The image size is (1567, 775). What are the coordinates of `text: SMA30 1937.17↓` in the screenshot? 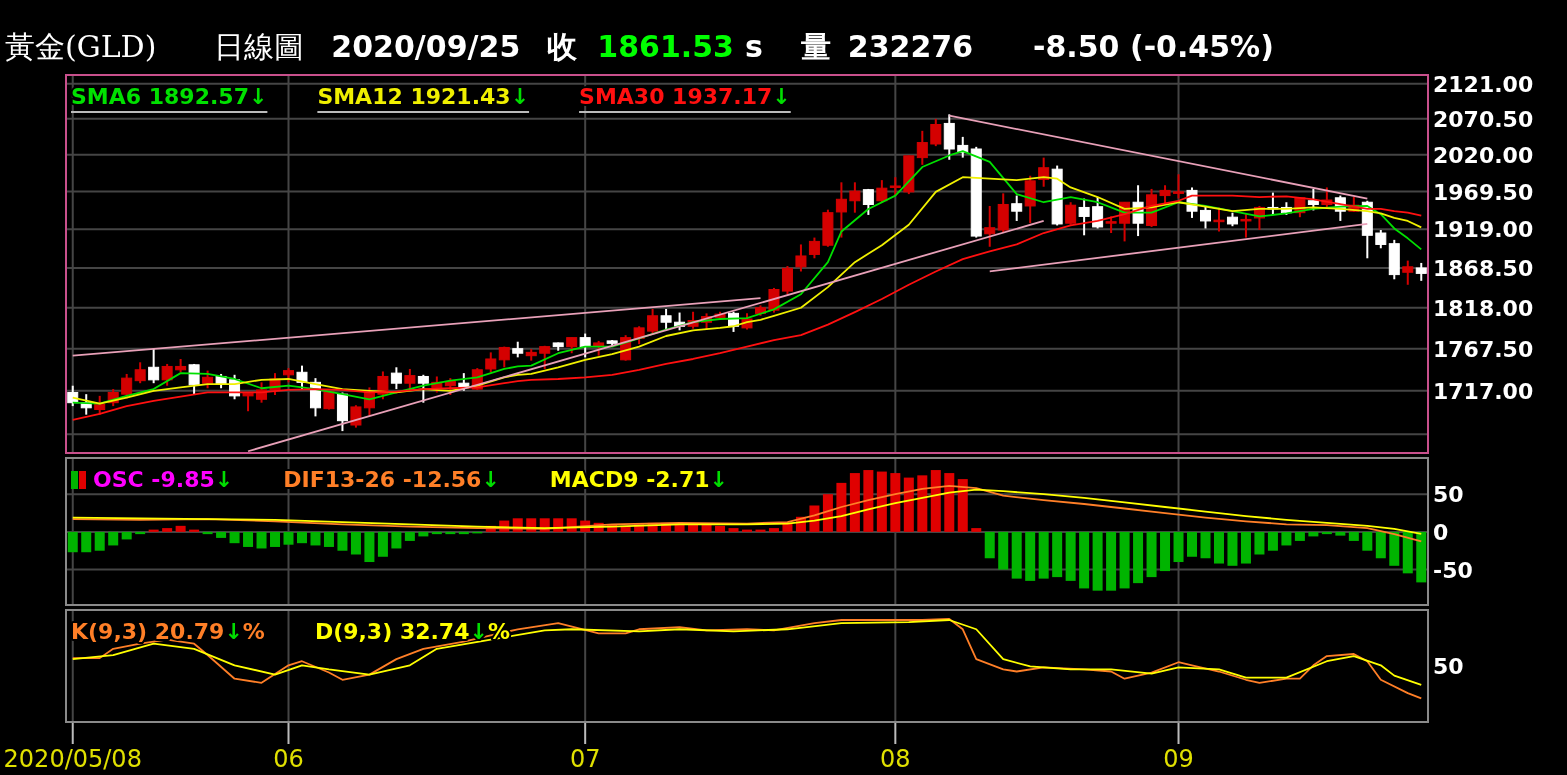 It's located at (685, 96).